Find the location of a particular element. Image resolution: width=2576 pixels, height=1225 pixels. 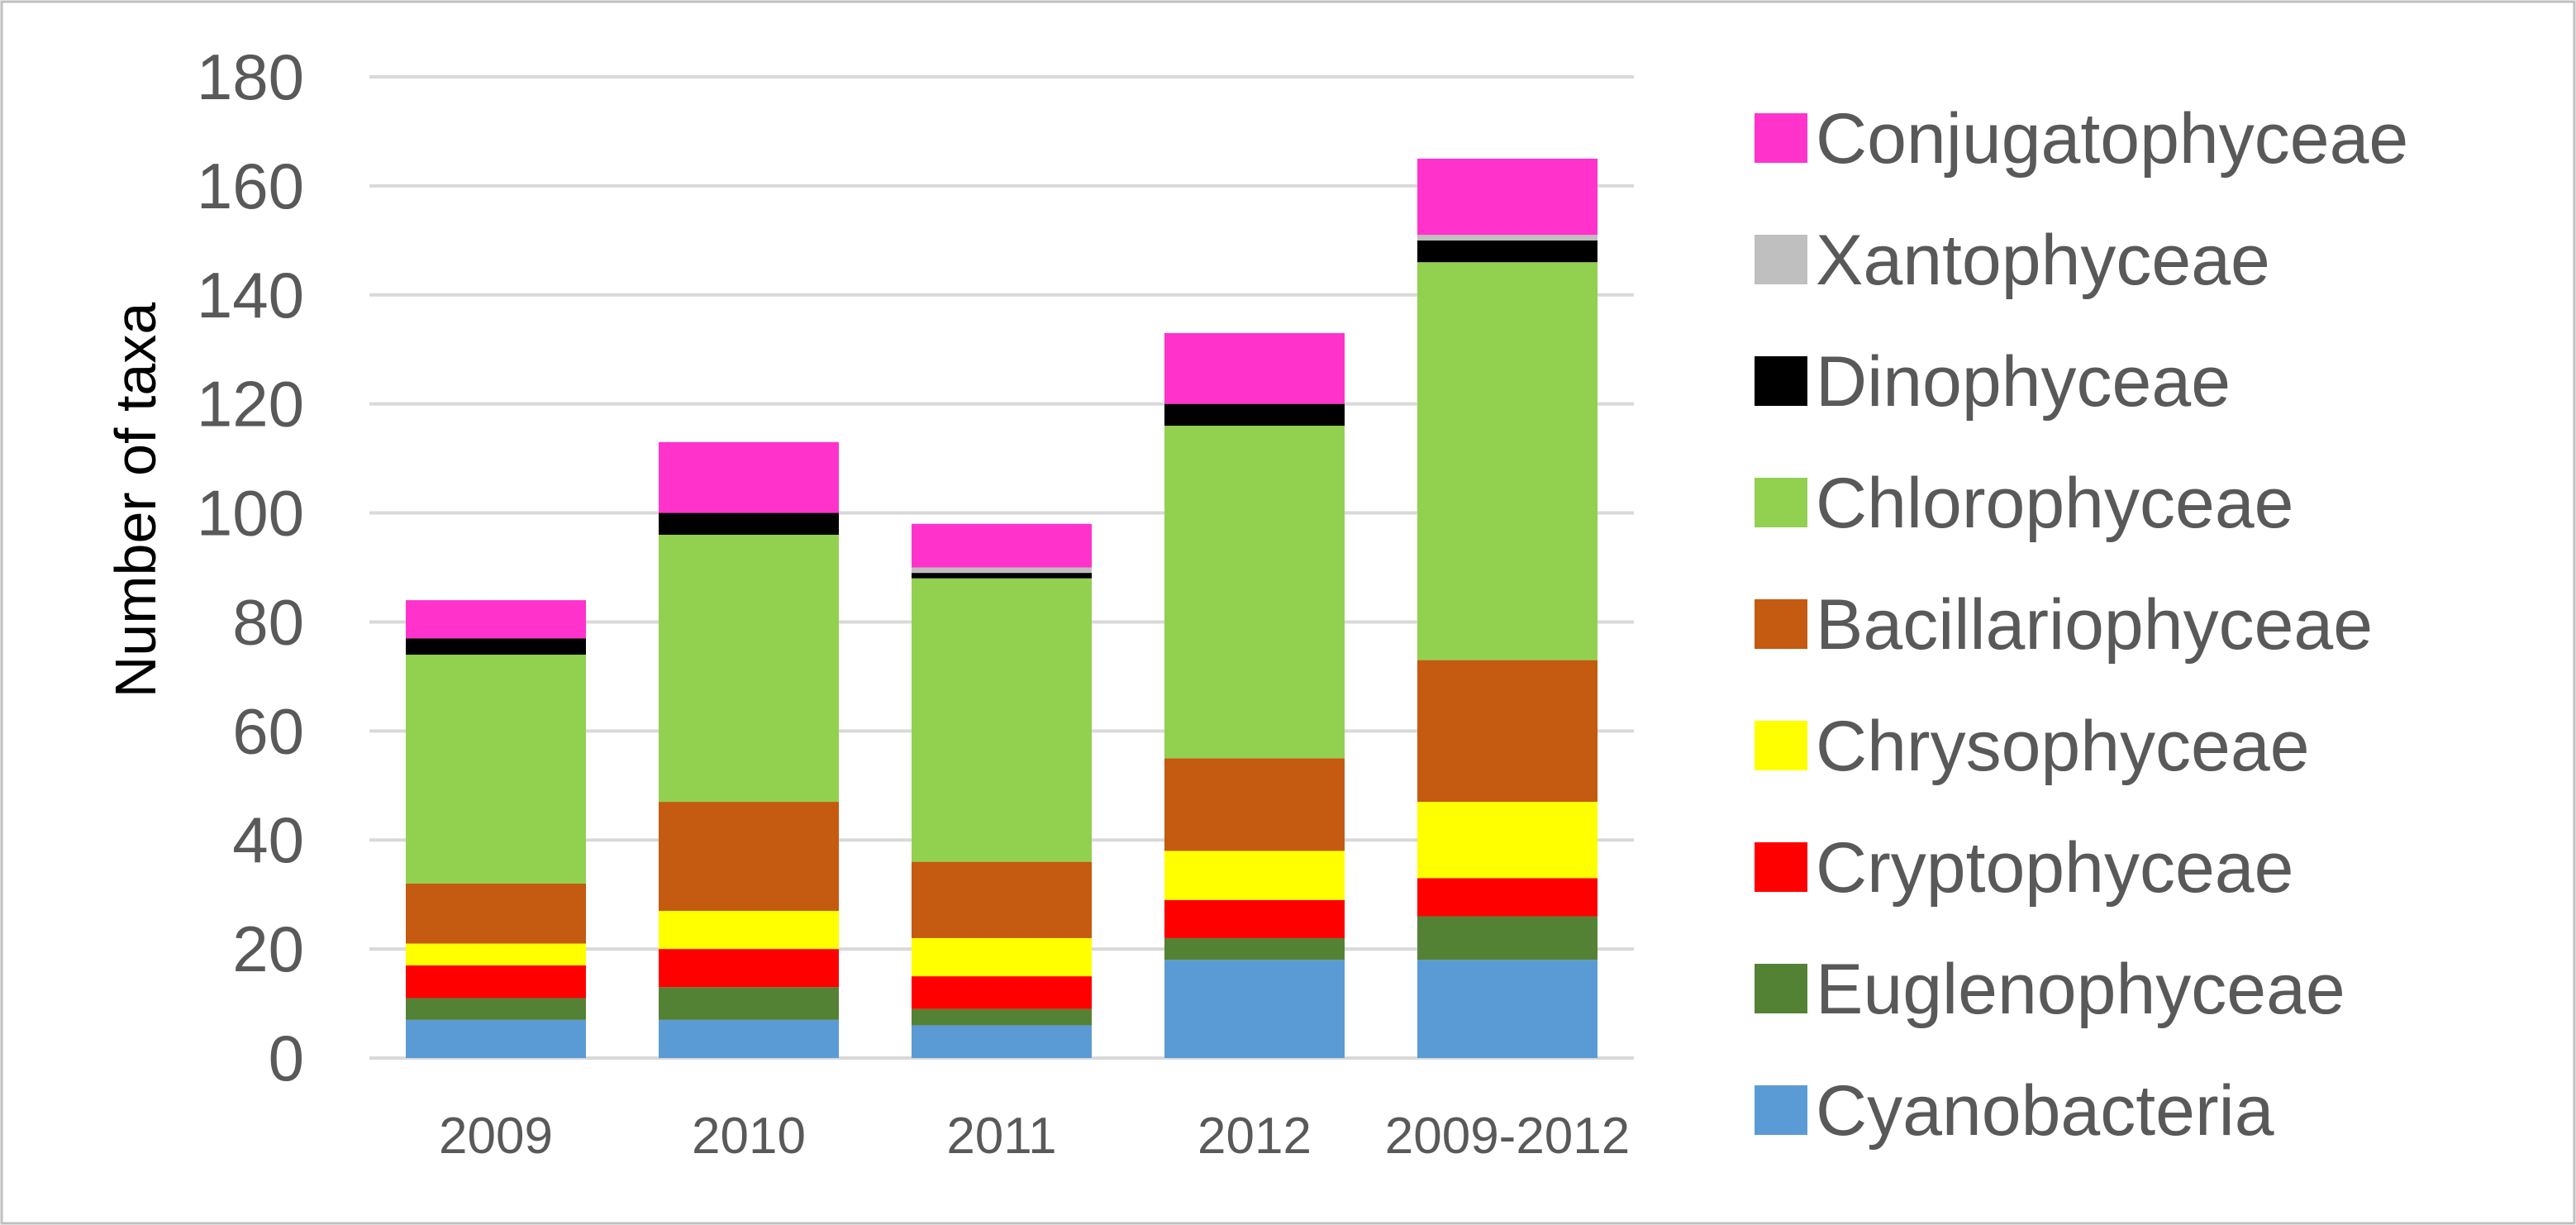

x-tick-label: 2010 is located at coordinates (749, 1136).